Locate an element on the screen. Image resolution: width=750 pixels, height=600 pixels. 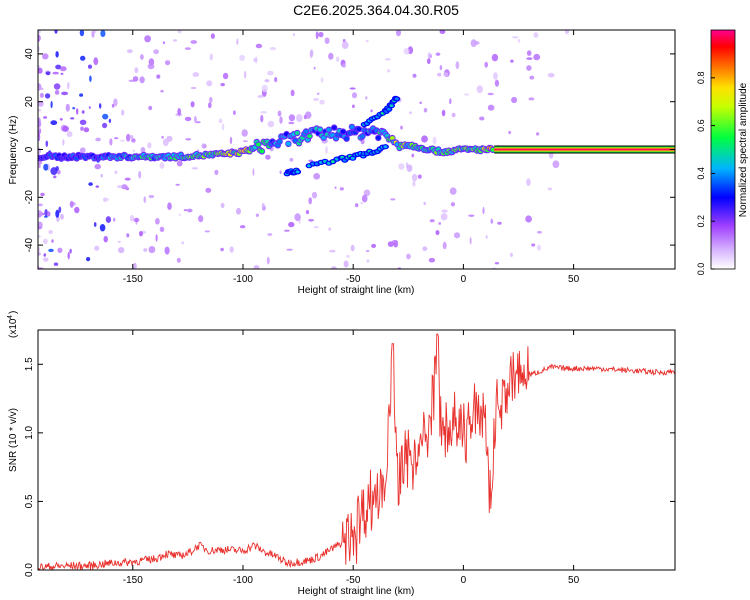
snr-scale-close: ) is located at coordinates (13, 312).